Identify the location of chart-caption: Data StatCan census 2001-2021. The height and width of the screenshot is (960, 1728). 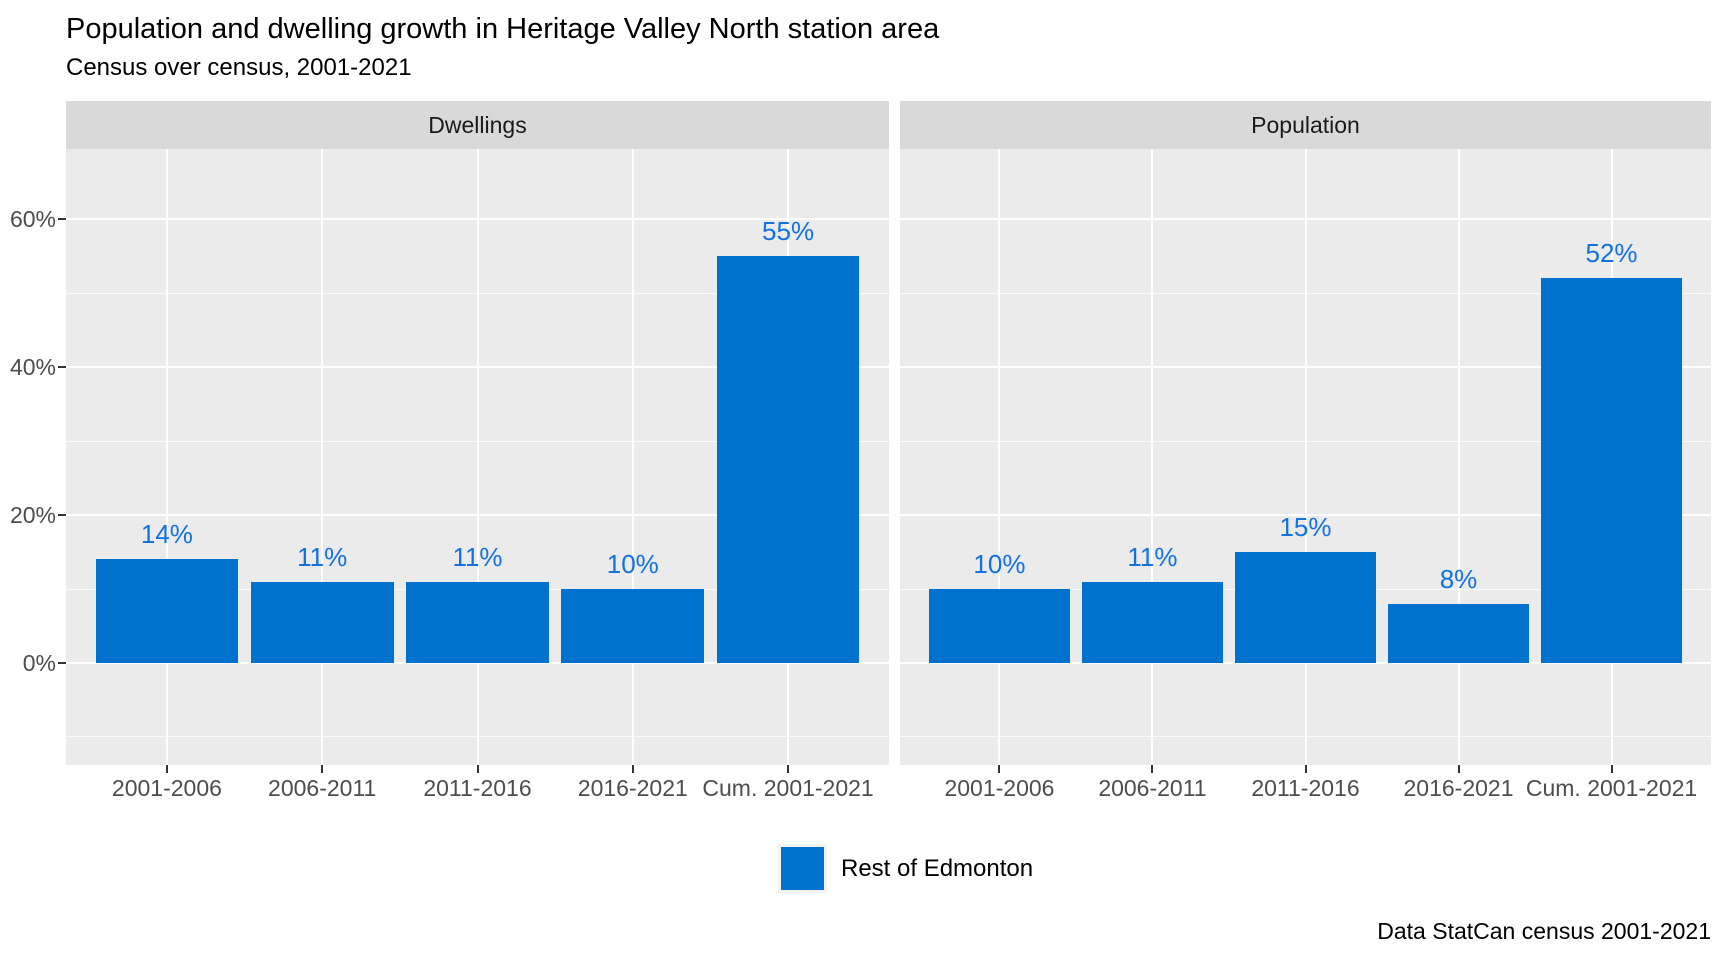
(1544, 931).